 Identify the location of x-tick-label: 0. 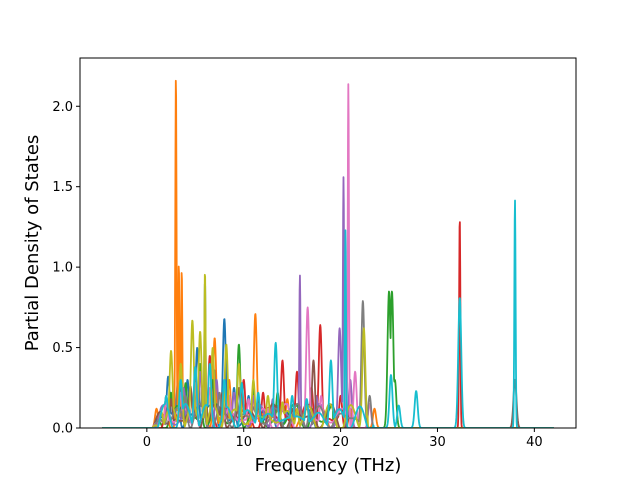
(147, 442).